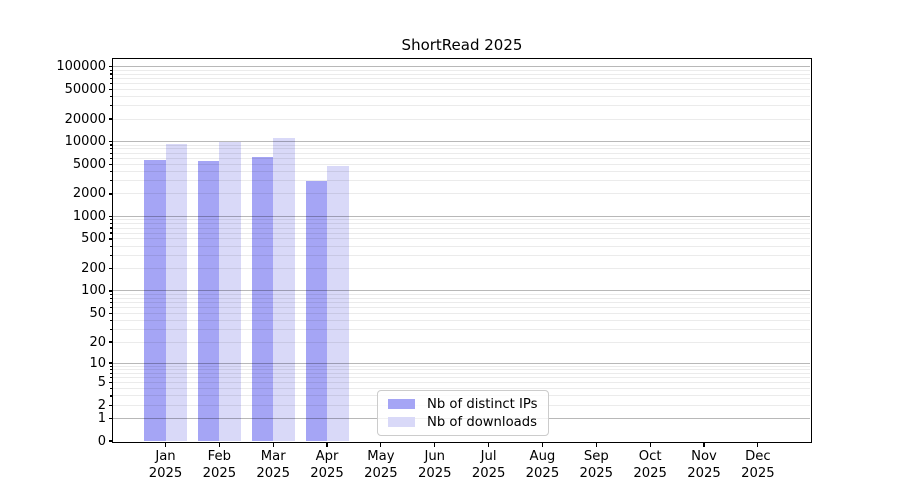 This screenshot has width=900, height=500. I want to click on x-tick-label: May 2025, so click(381, 465).